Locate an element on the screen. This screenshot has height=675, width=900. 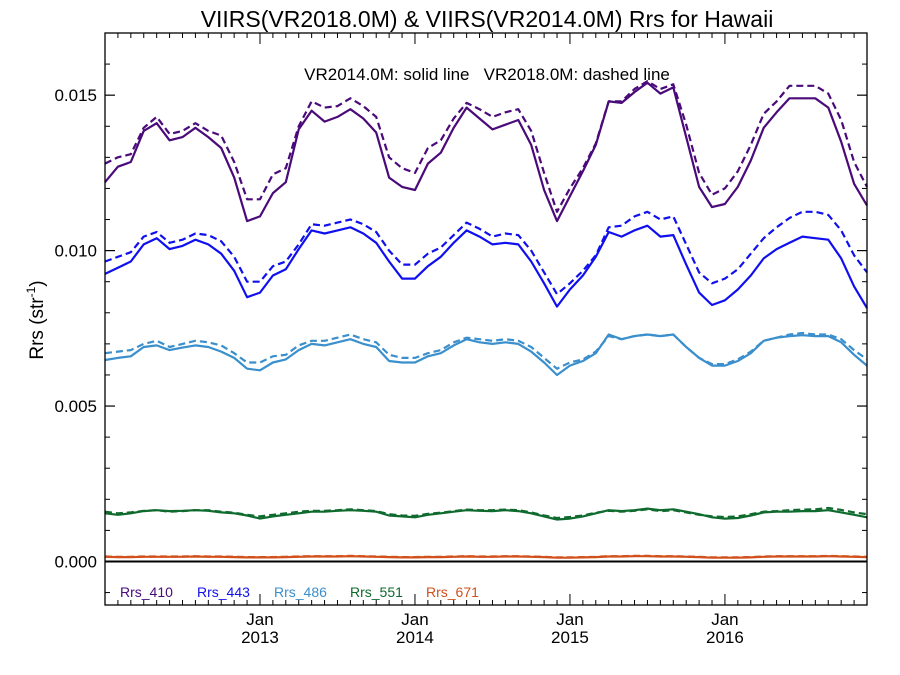
y-tick-label: 0.000 is located at coordinates (75, 561).